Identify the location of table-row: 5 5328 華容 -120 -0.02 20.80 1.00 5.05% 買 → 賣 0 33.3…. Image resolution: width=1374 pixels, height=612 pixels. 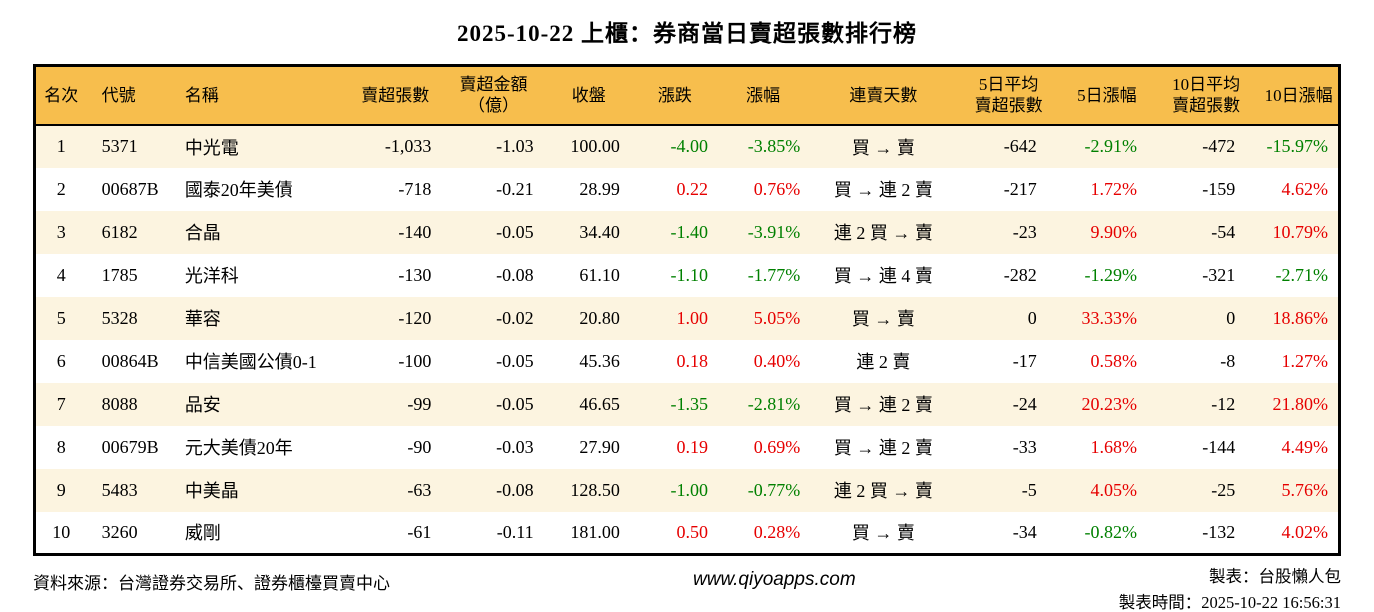
(687, 318).